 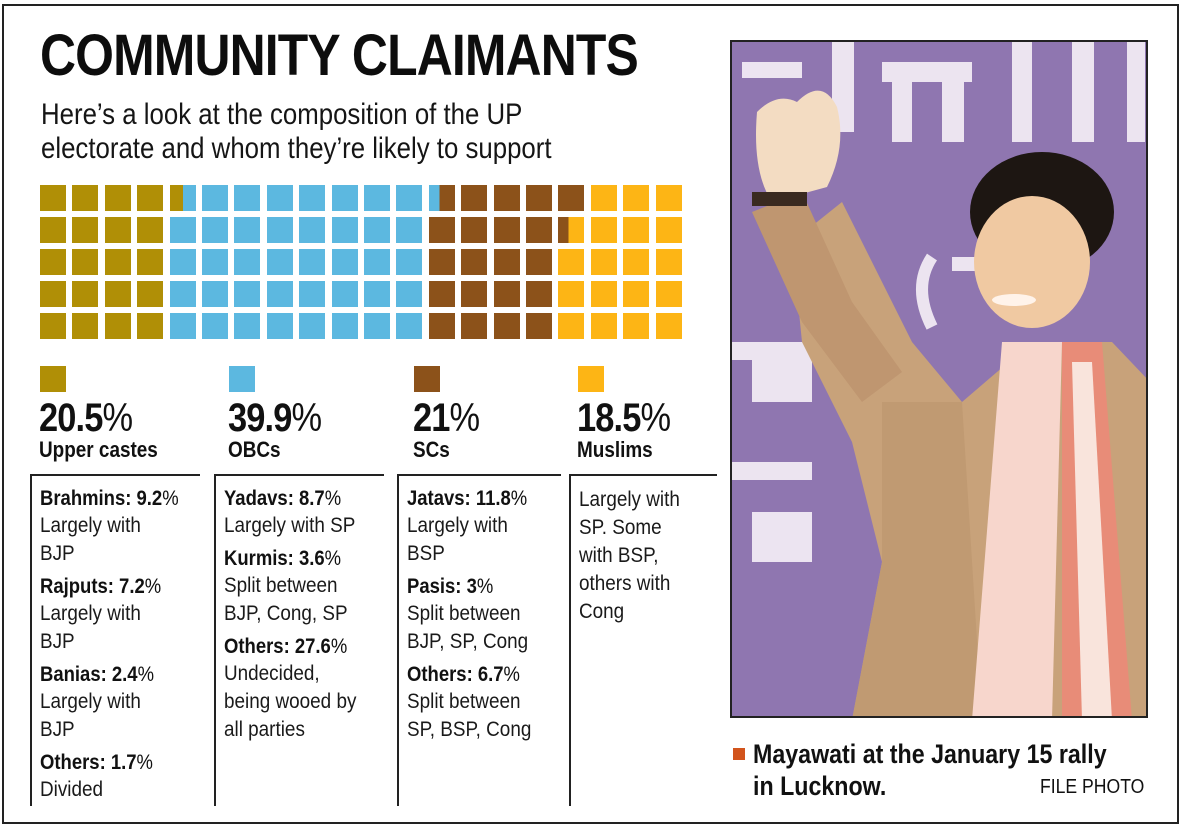 I want to click on legend-obcs: 39.9% OBCs, so click(x=282, y=414).